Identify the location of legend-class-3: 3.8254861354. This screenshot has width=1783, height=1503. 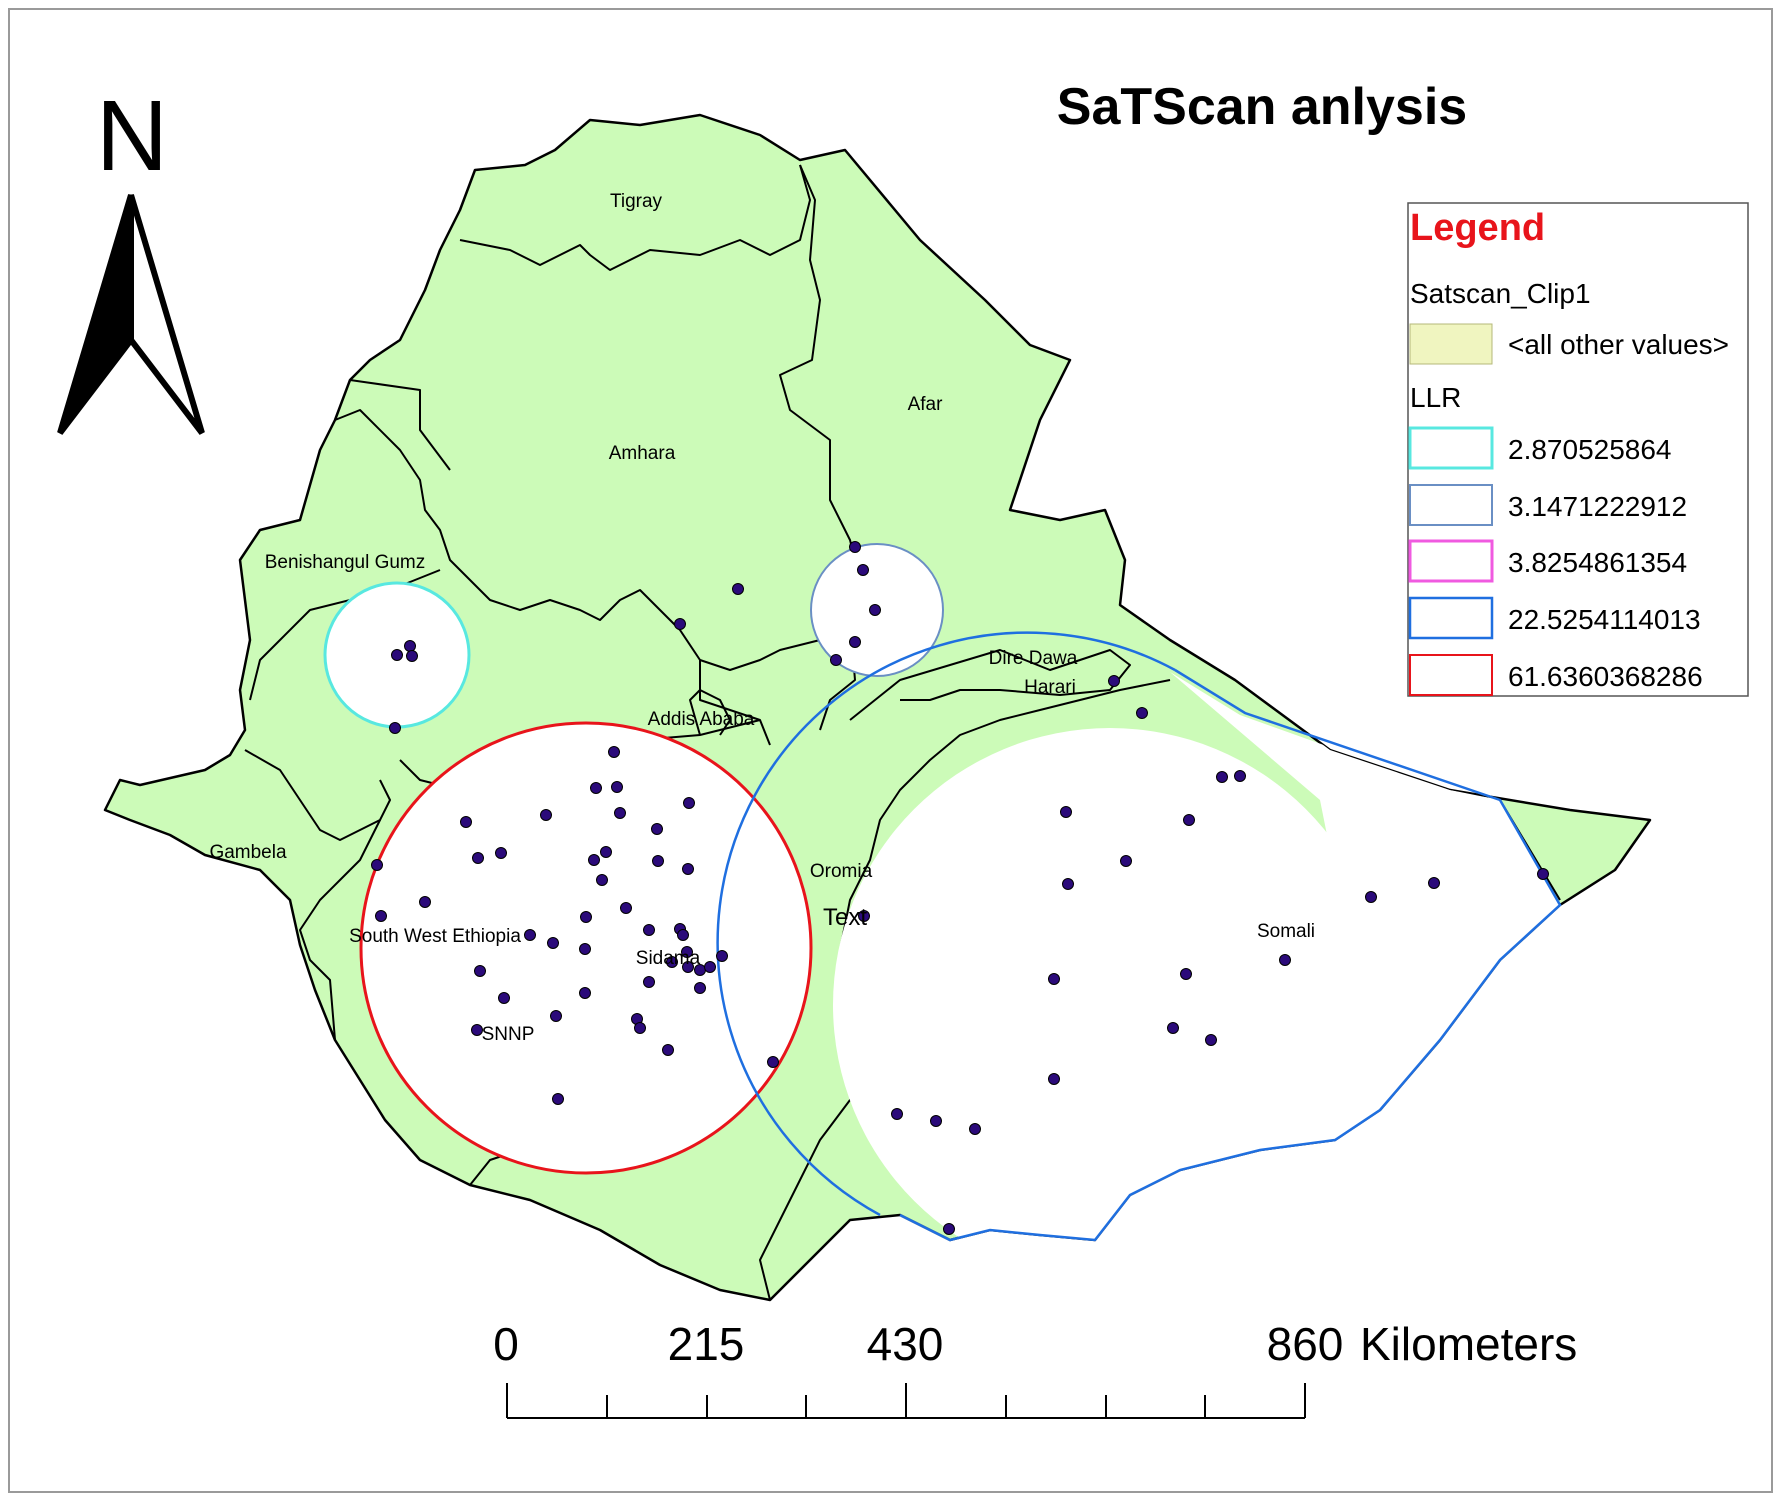
(1597, 562).